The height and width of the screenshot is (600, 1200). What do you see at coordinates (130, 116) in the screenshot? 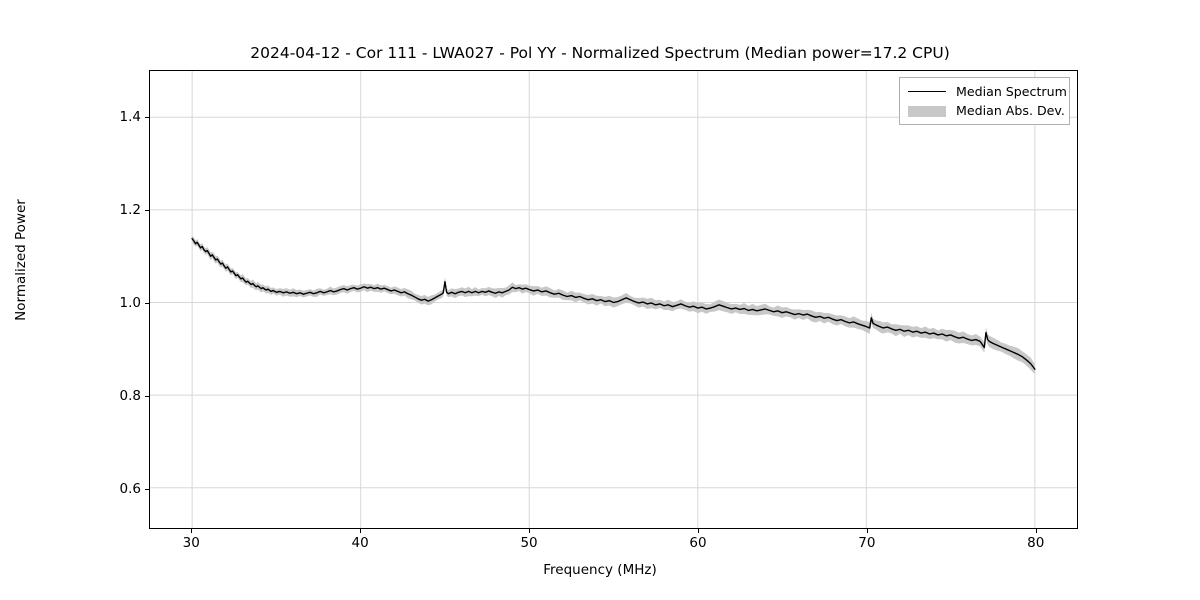
I see `y-tick-label: 1.4` at bounding box center [130, 116].